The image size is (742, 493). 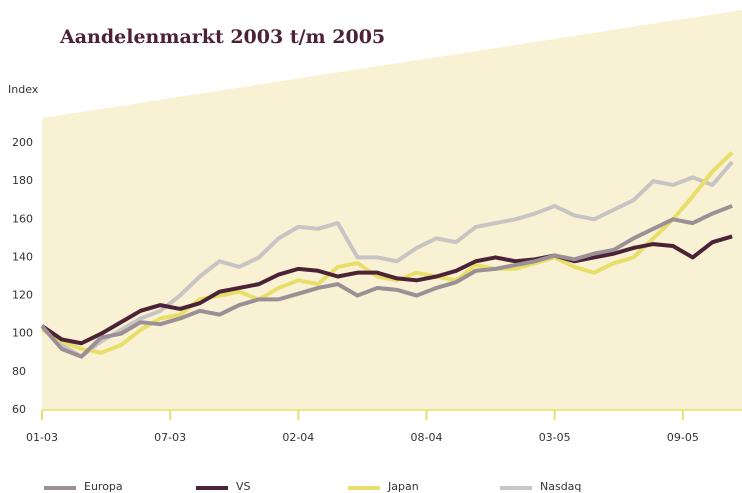 What do you see at coordinates (103, 486) in the screenshot?
I see `legend-label: Europa` at bounding box center [103, 486].